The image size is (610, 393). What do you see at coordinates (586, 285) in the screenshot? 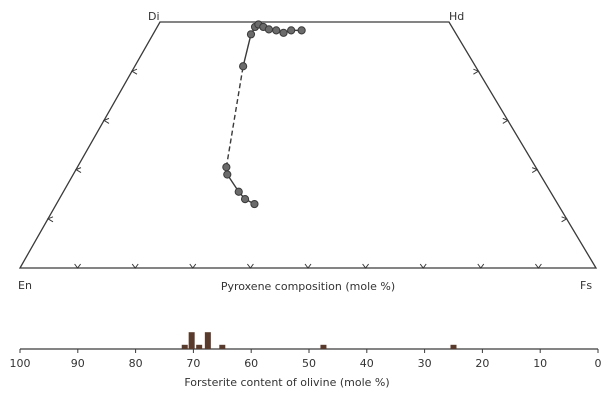
I see `corner-label-fs: Fs` at bounding box center [586, 285].